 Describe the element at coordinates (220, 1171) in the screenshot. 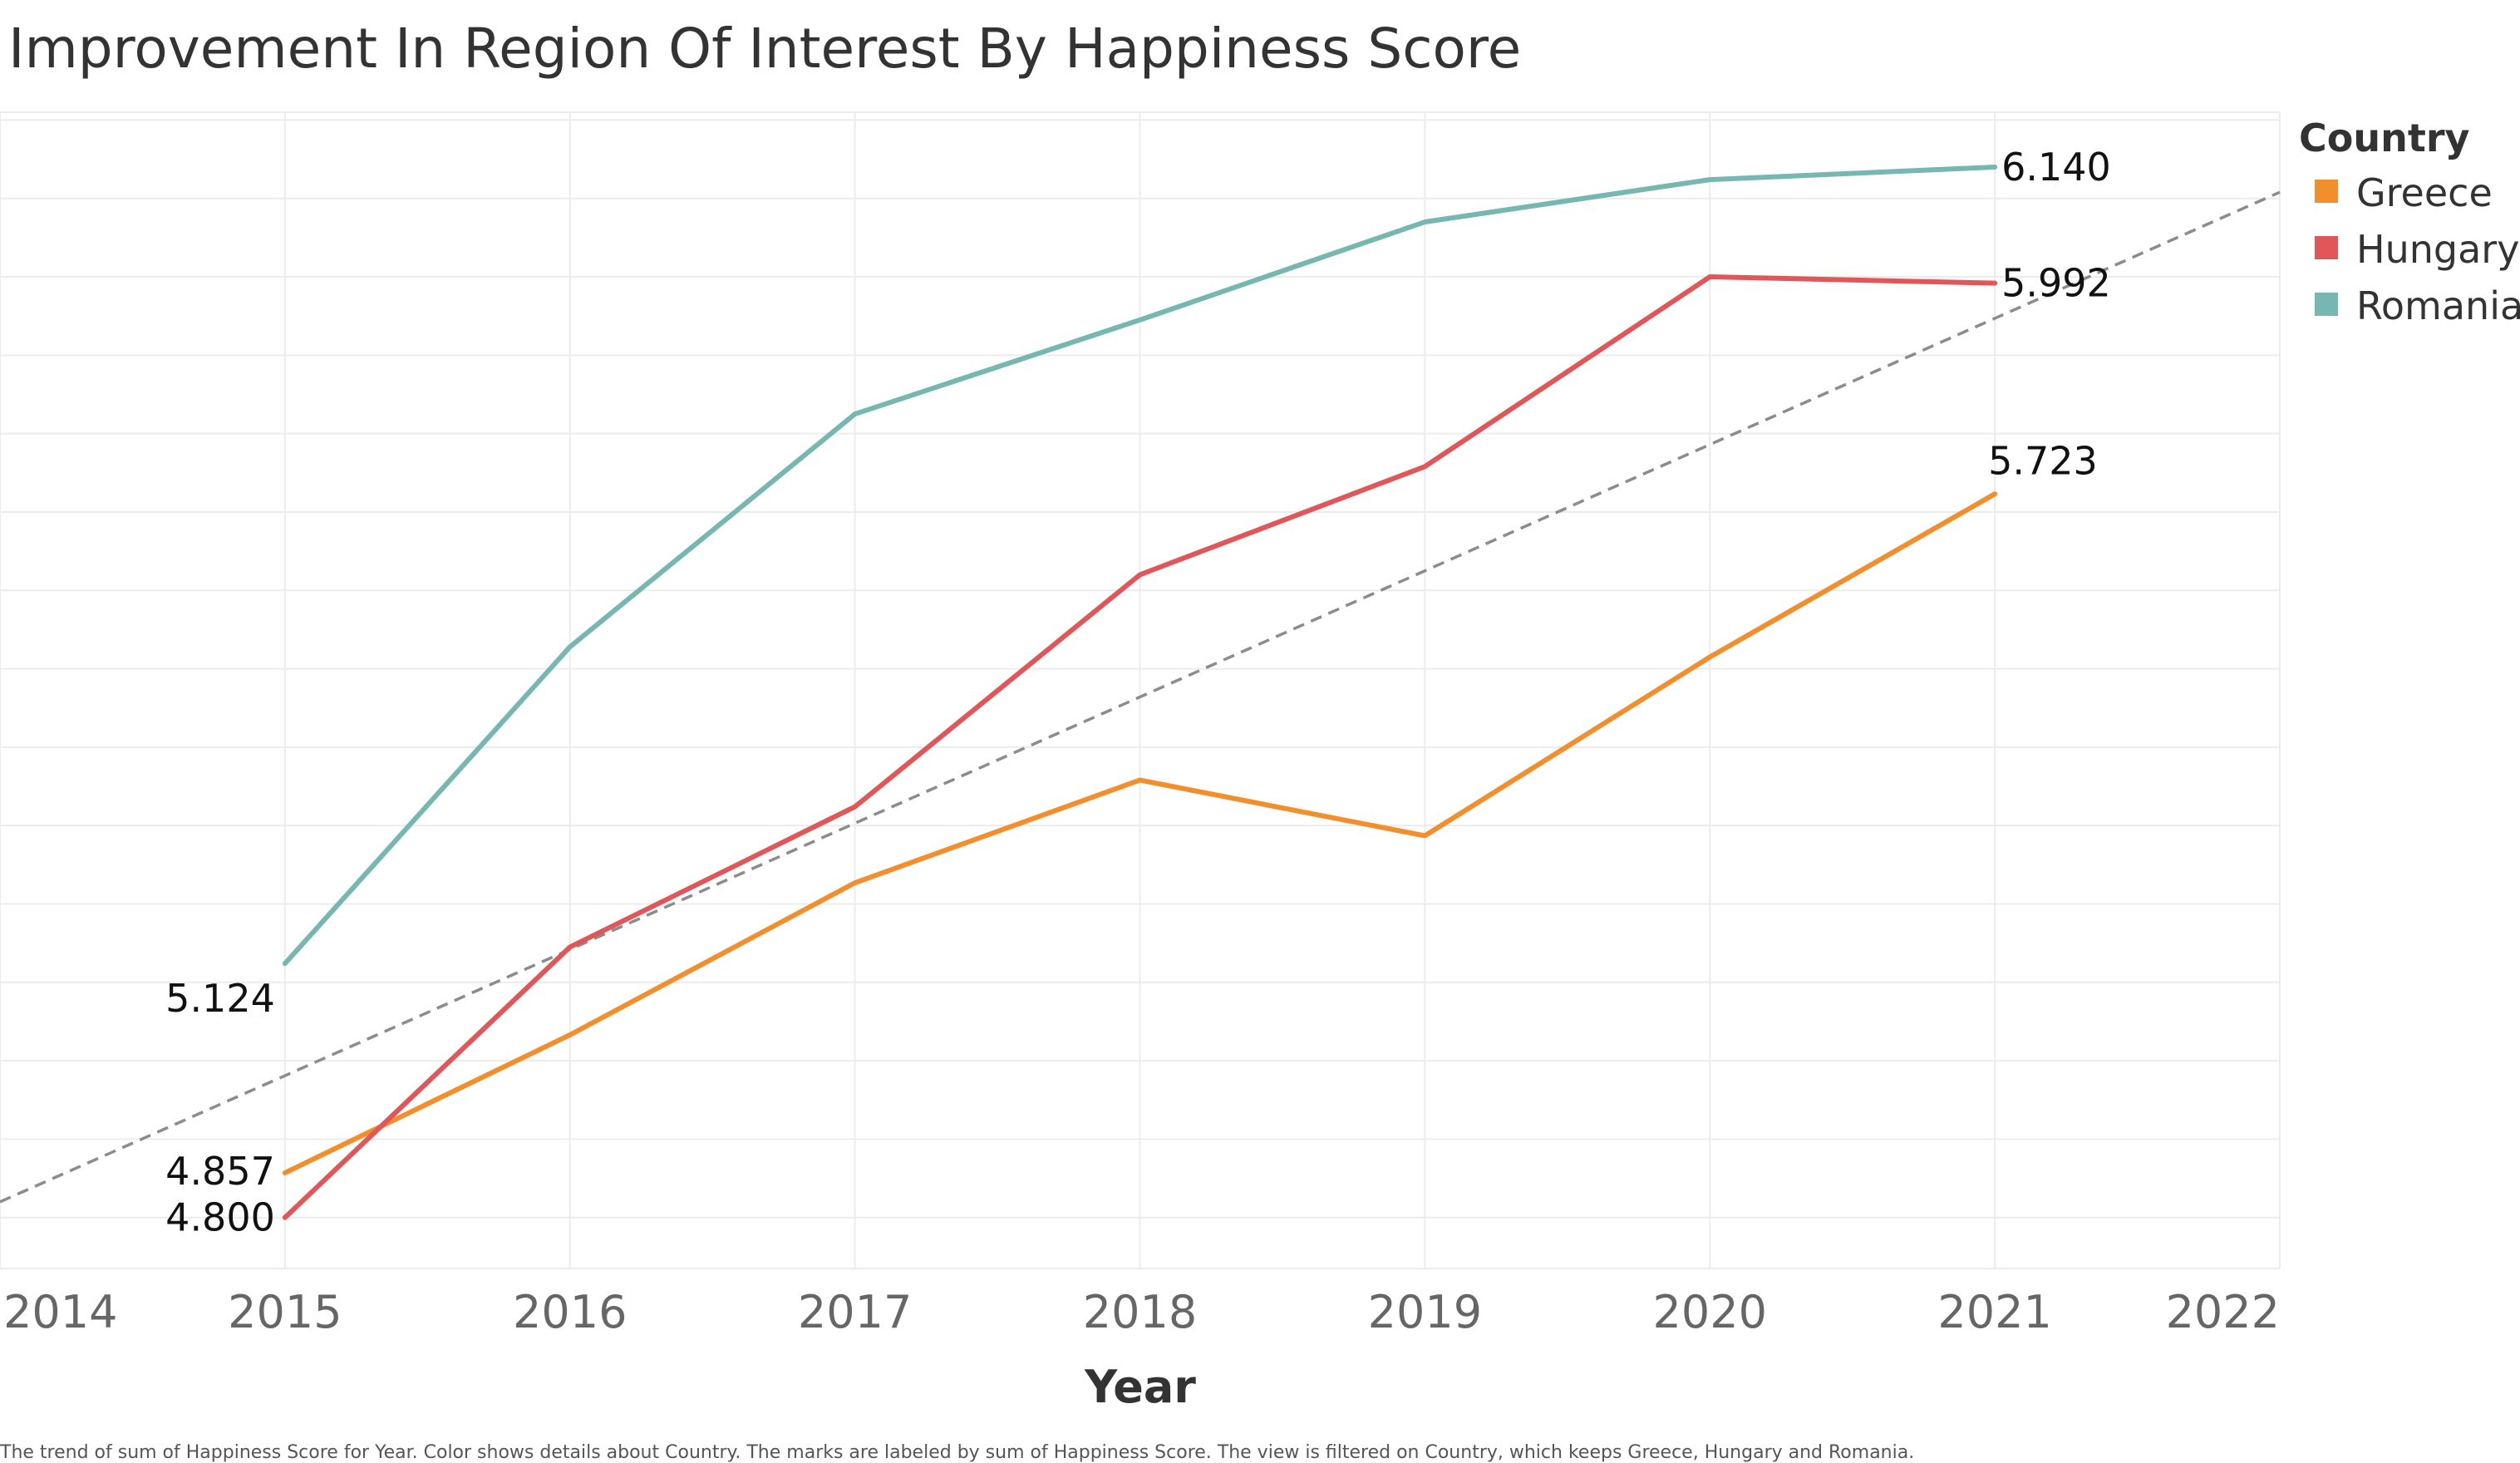

I see `data-label-greece: 4.857` at that location.